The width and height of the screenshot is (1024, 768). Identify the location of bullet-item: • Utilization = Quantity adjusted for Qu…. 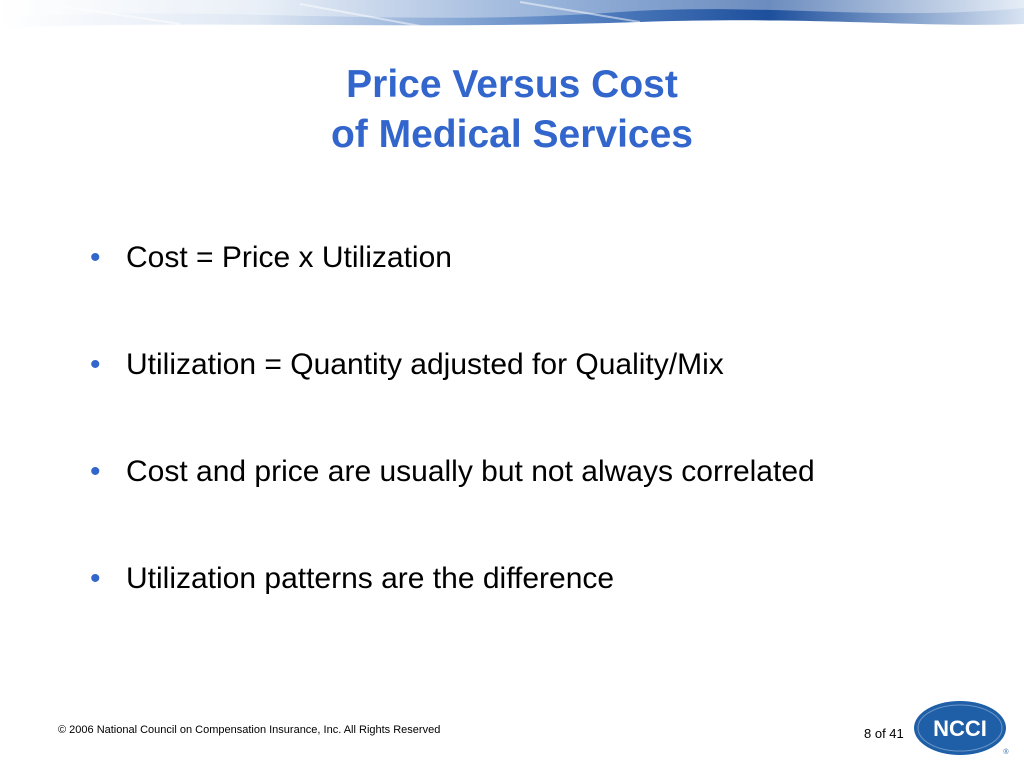
(540, 396).